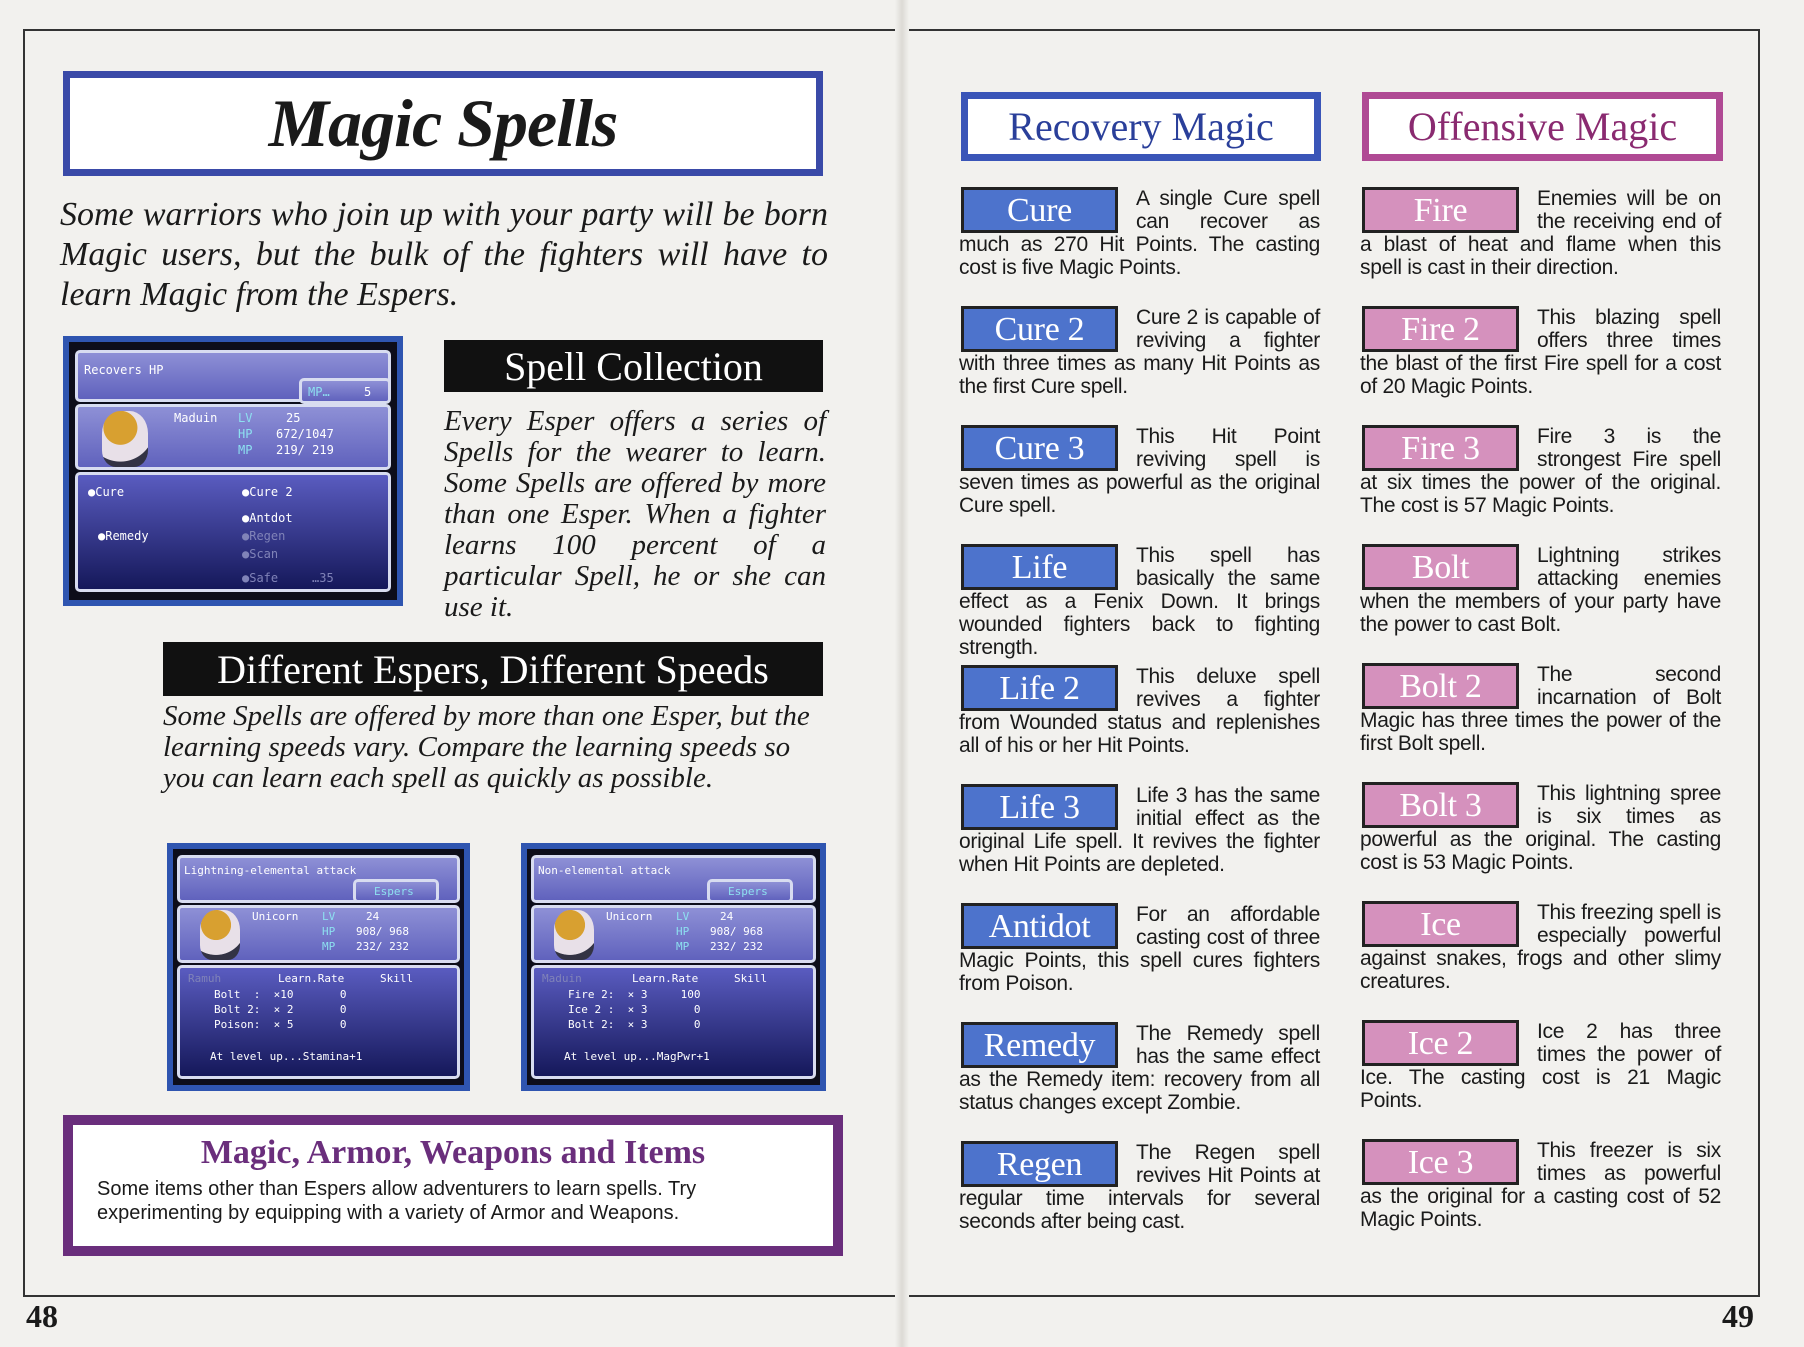 Image resolution: width=1804 pixels, height=1347 pixels. What do you see at coordinates (493, 669) in the screenshot?
I see `different-speeds-heading: Different Espers, Different Speeds` at bounding box center [493, 669].